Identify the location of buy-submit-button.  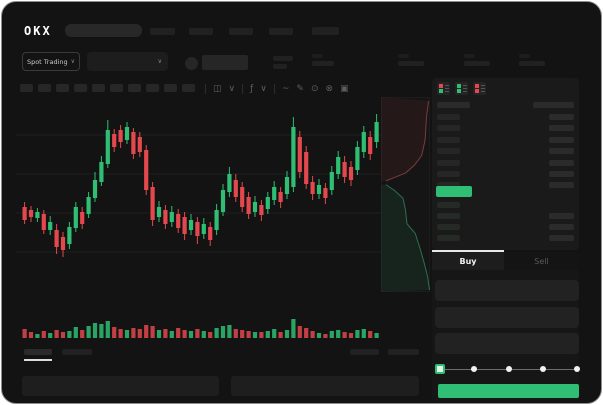
(508, 391).